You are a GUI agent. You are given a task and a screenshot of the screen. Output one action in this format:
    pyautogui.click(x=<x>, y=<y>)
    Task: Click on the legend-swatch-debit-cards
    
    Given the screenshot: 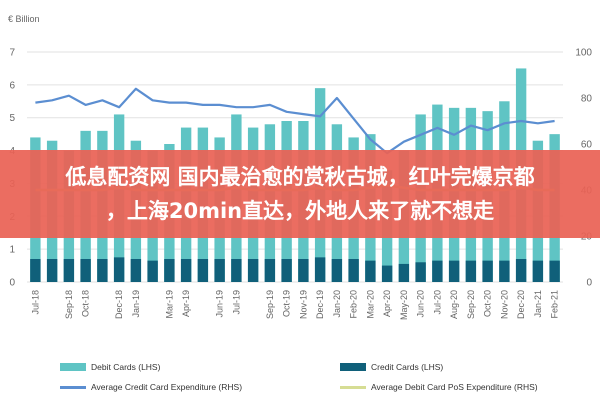 What is the action you would take?
    pyautogui.click(x=73, y=367)
    